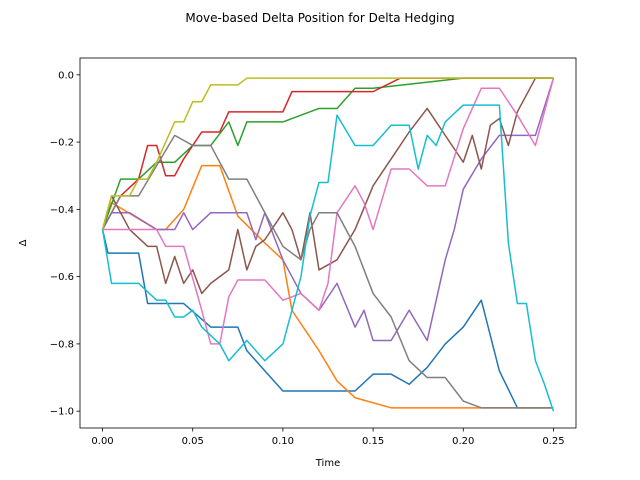  Describe the element at coordinates (283, 441) in the screenshot. I see `x-tick-label: 0.10` at that location.